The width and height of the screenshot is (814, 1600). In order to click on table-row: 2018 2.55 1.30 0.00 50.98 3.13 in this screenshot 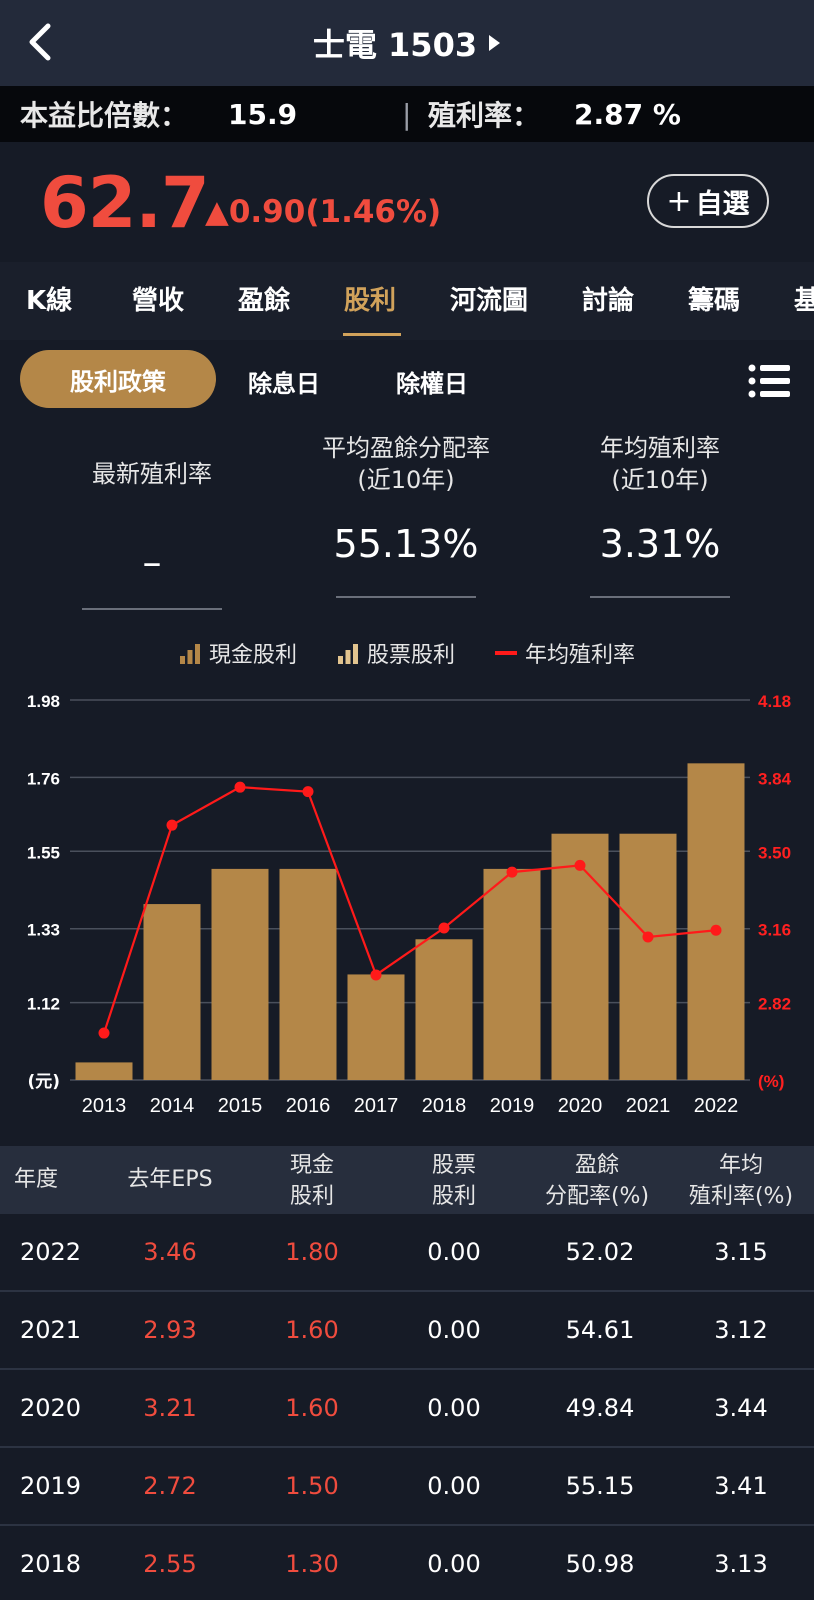, I will do `click(407, 1563)`.